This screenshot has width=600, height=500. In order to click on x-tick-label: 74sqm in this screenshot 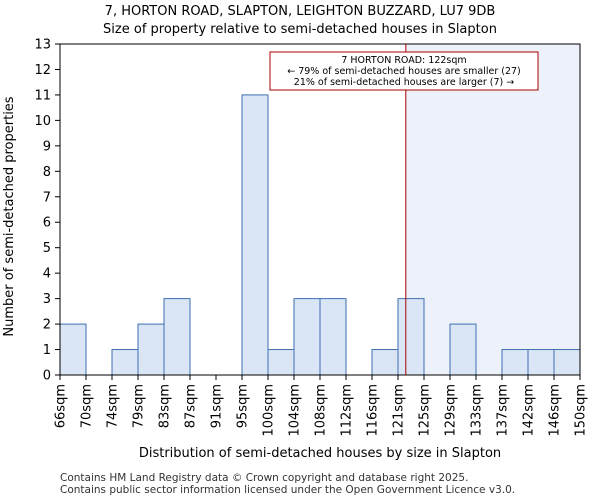, I will do `click(113, 406)`.